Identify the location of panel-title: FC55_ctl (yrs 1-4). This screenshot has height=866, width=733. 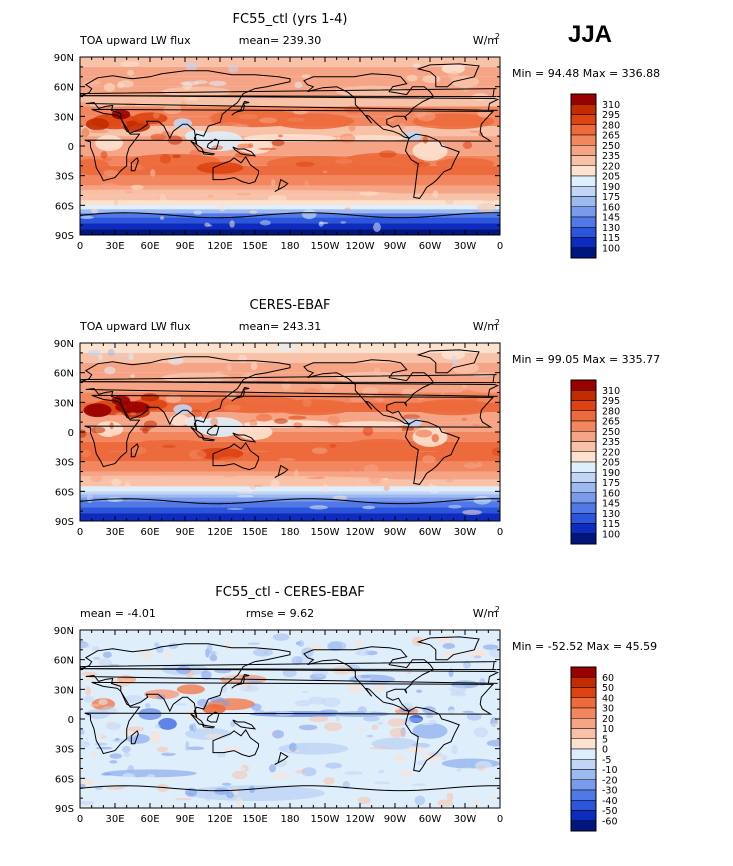
(290, 19).